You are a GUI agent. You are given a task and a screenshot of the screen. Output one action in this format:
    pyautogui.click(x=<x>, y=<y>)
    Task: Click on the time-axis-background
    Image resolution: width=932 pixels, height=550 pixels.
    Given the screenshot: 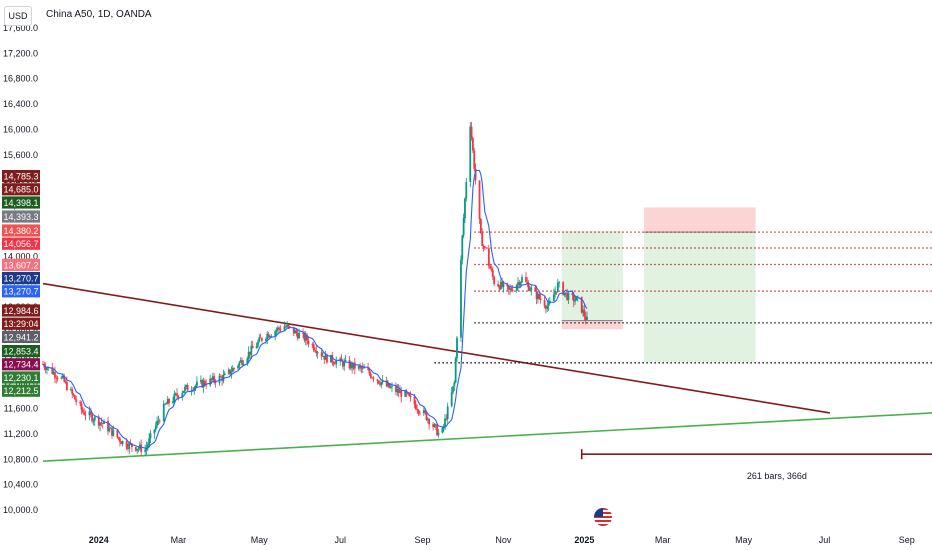 What is the action you would take?
    pyautogui.click(x=466, y=540)
    